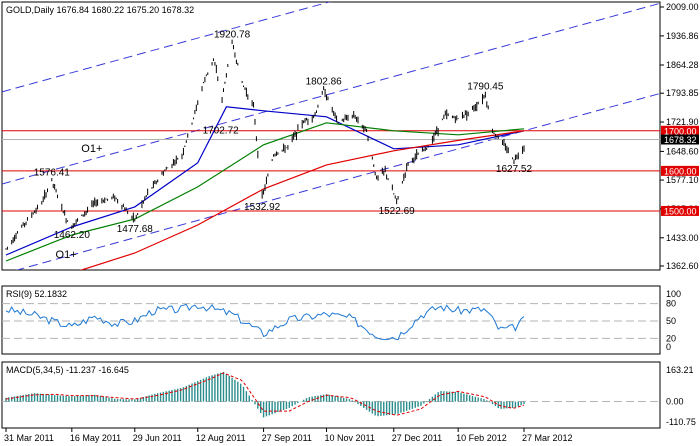 Image resolution: width=700 pixels, height=446 pixels. Describe the element at coordinates (682, 151) in the screenshot. I see `y-tick-label: 1648.60` at that location.